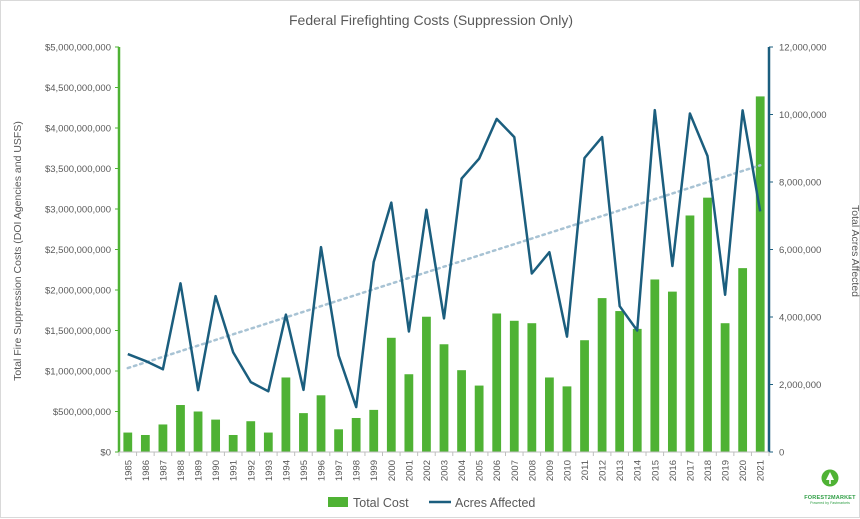 The height and width of the screenshot is (519, 860). Describe the element at coordinates (515, 470) in the screenshot. I see `x-tick-label-2007: 2007` at that location.